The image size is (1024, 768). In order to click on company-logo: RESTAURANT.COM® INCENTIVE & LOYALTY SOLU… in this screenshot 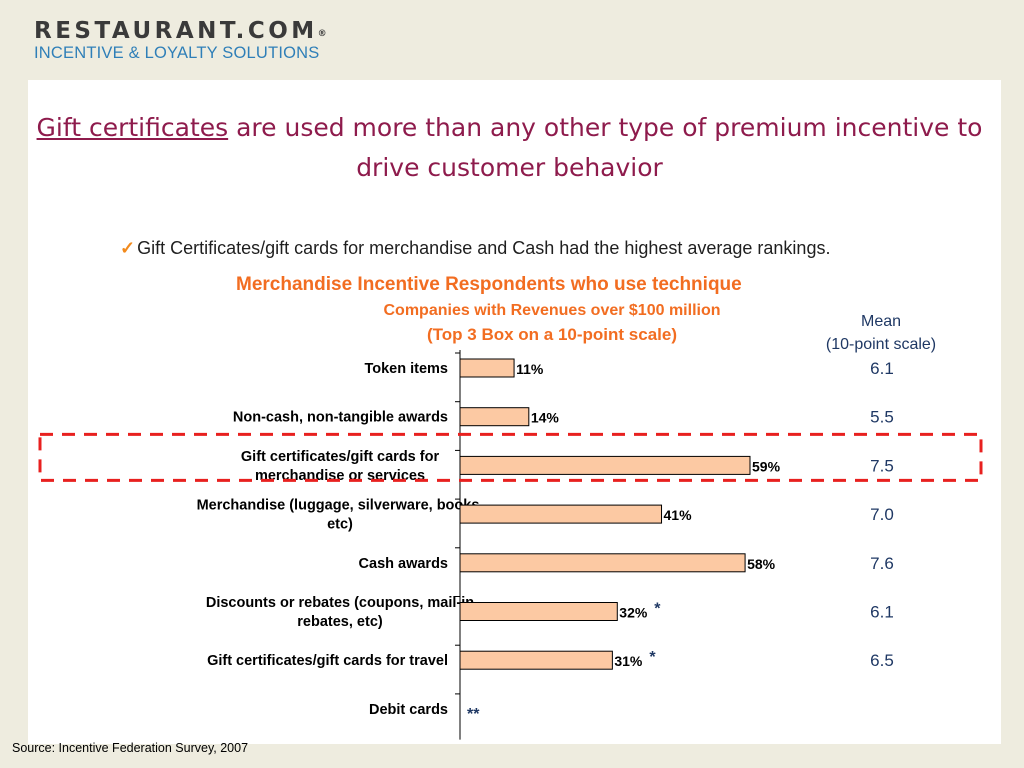, I will do `click(180, 40)`.